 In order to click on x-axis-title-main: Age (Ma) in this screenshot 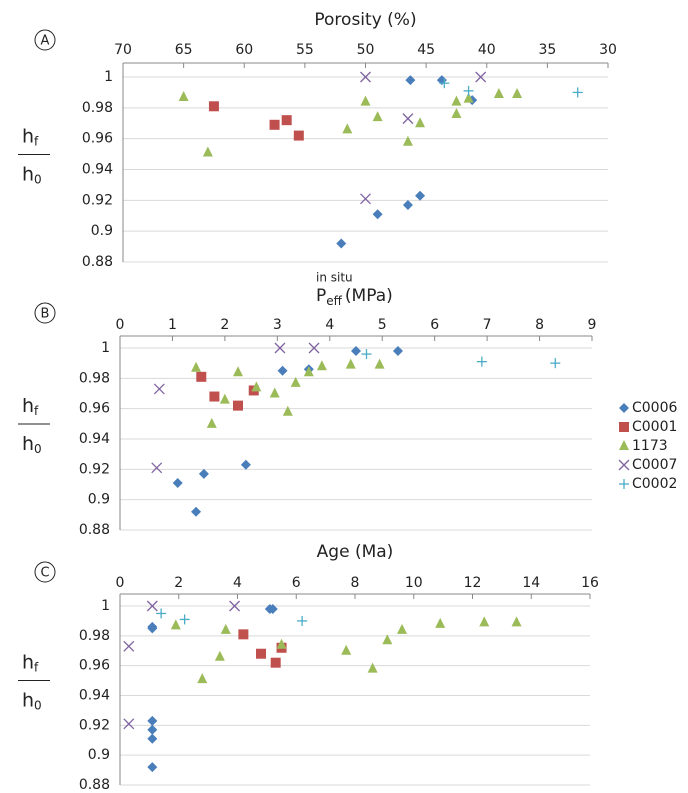, I will do `click(355, 552)`.